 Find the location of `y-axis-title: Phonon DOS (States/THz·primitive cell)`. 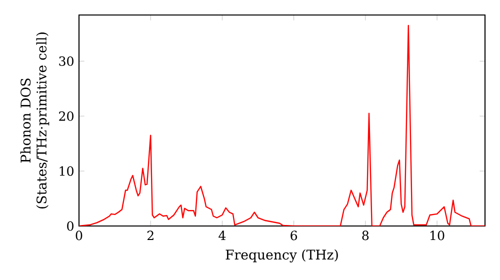

y-axis-title: Phonon DOS (States/THz·primitive cell) is located at coordinates (35, 120).